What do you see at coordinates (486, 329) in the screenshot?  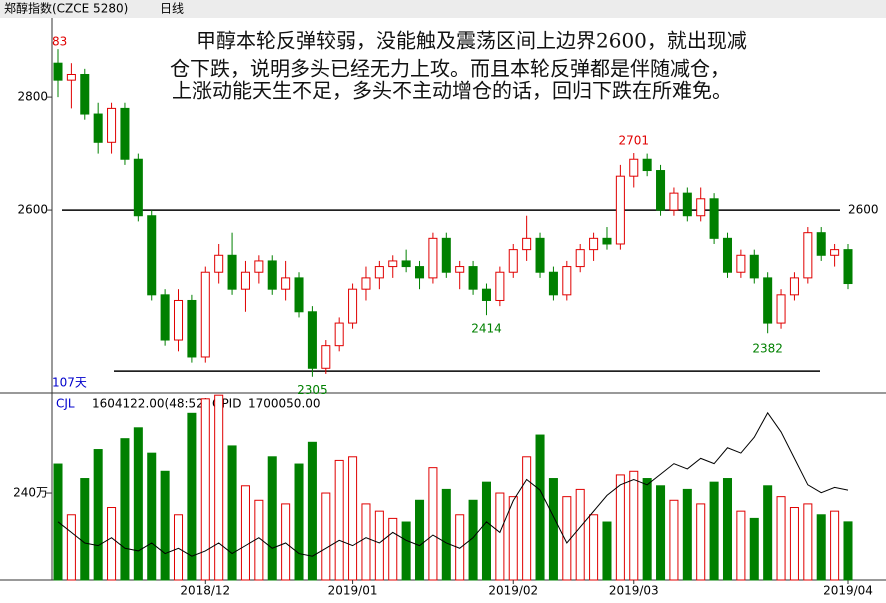 I see `price-label: 2414` at bounding box center [486, 329].